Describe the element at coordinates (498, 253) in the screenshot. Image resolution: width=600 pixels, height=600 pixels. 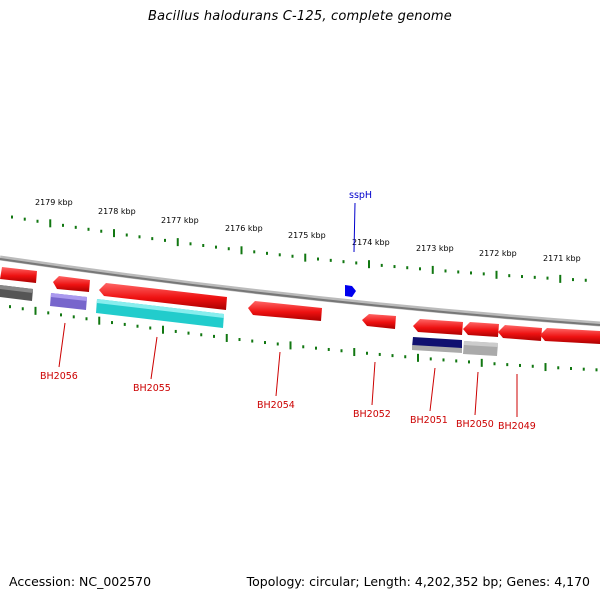
I see `kbp-label-2172: 2172 kbp` at that location.